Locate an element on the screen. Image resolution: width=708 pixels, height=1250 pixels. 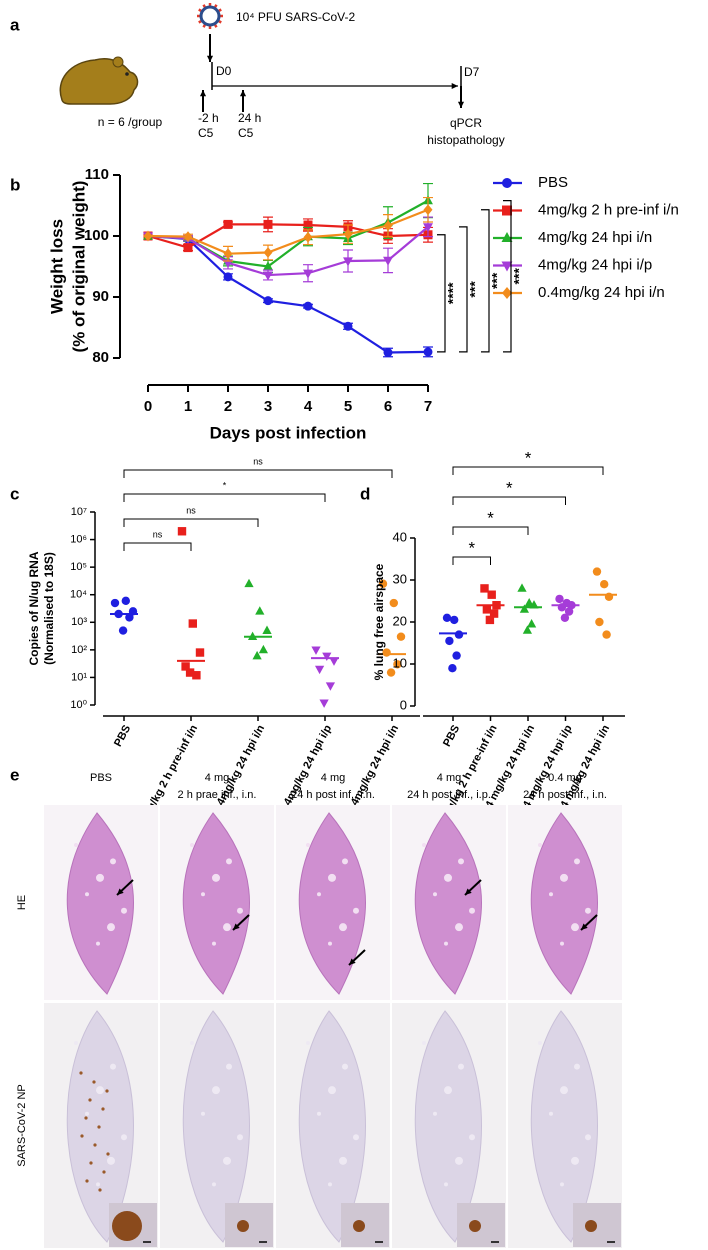
treatment: C5 is located at coordinates (246, 133).